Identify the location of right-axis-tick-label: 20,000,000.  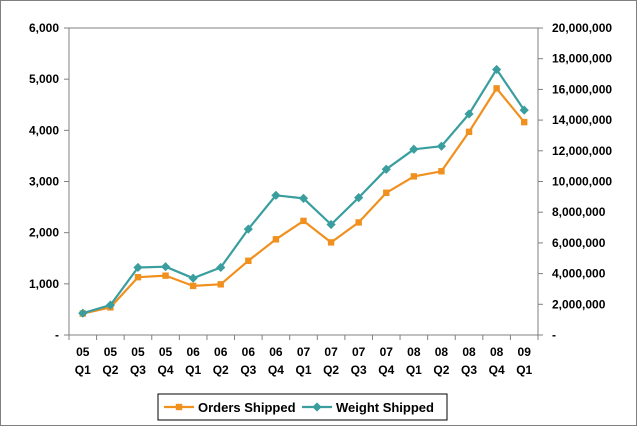
(582, 28).